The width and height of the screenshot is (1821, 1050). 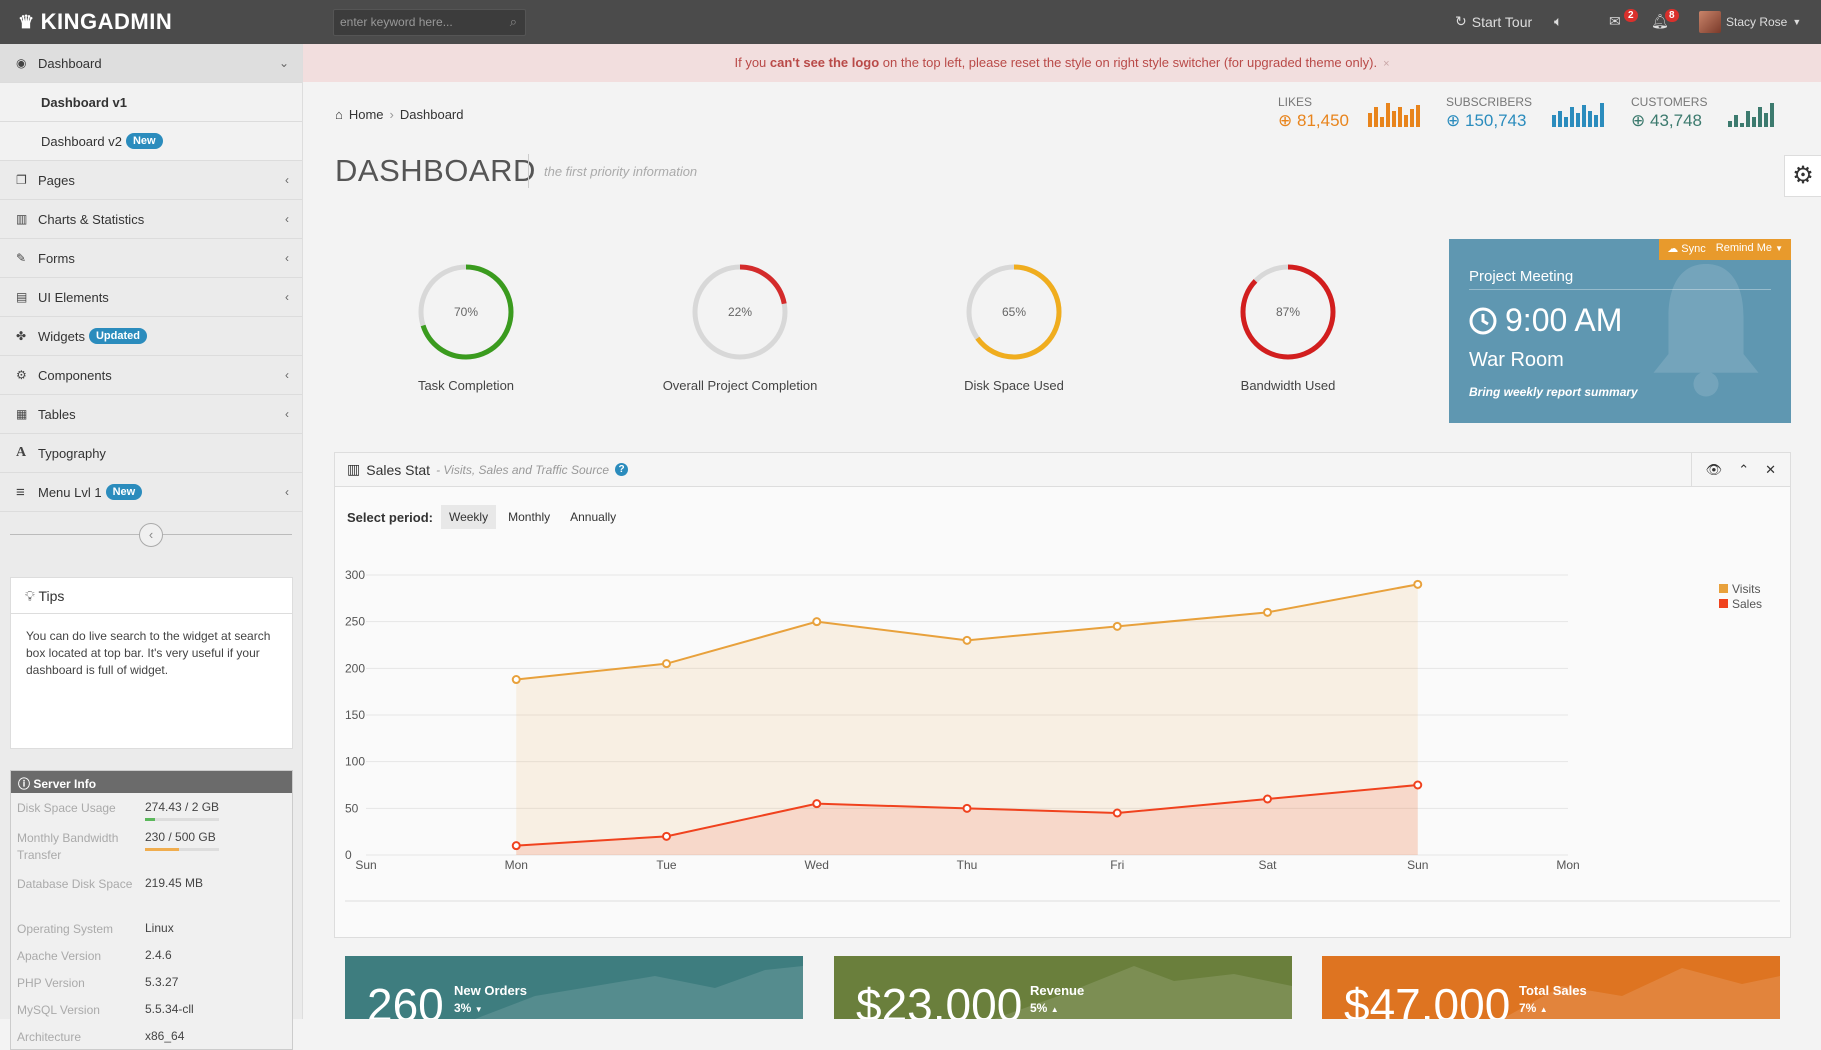 What do you see at coordinates (159, 928) in the screenshot?
I see `server-value: Linux` at bounding box center [159, 928].